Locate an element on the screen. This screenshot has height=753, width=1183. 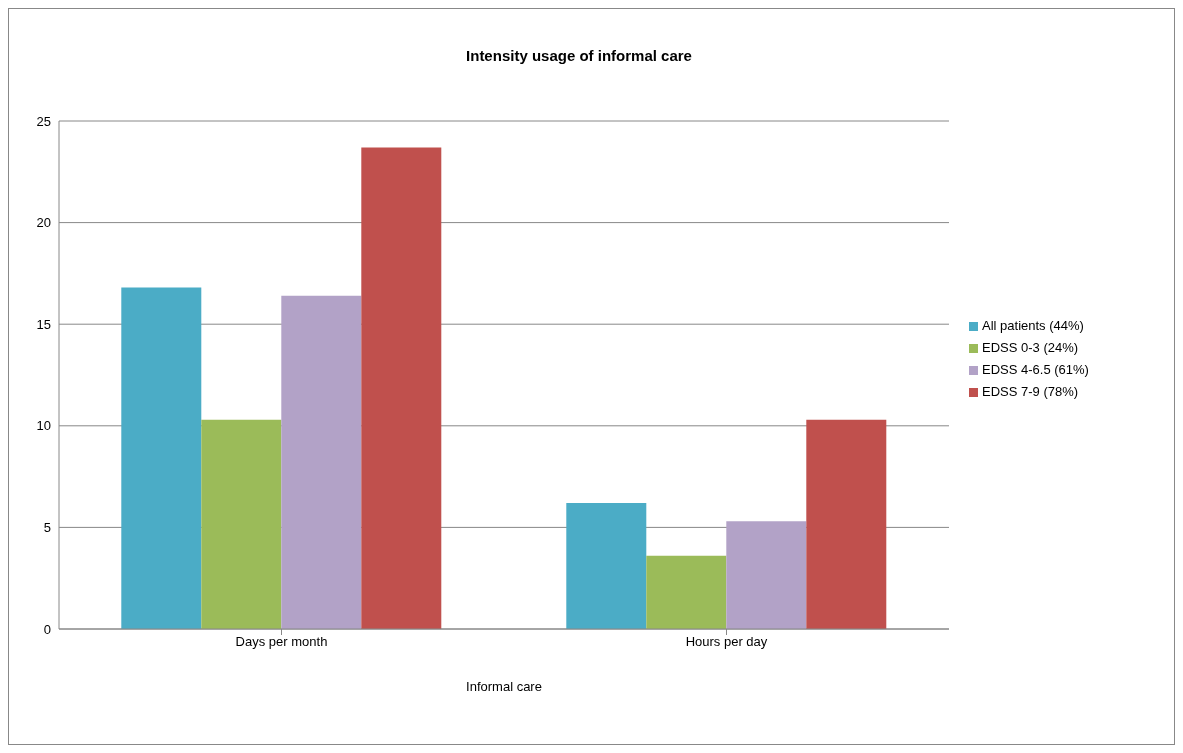
y-tick-label: 5 is located at coordinates (47, 528).